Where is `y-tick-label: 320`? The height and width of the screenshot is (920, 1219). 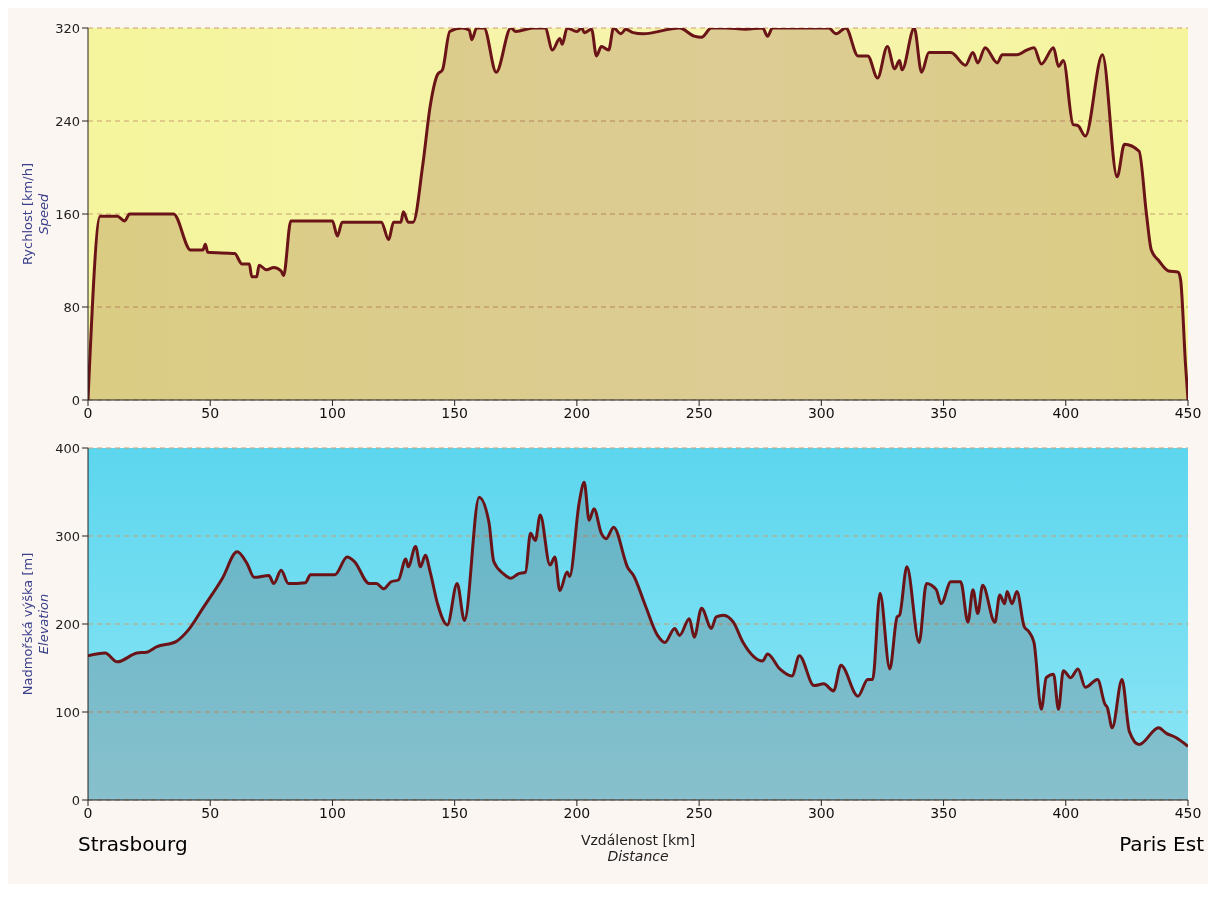
y-tick-label: 320 is located at coordinates (67, 28).